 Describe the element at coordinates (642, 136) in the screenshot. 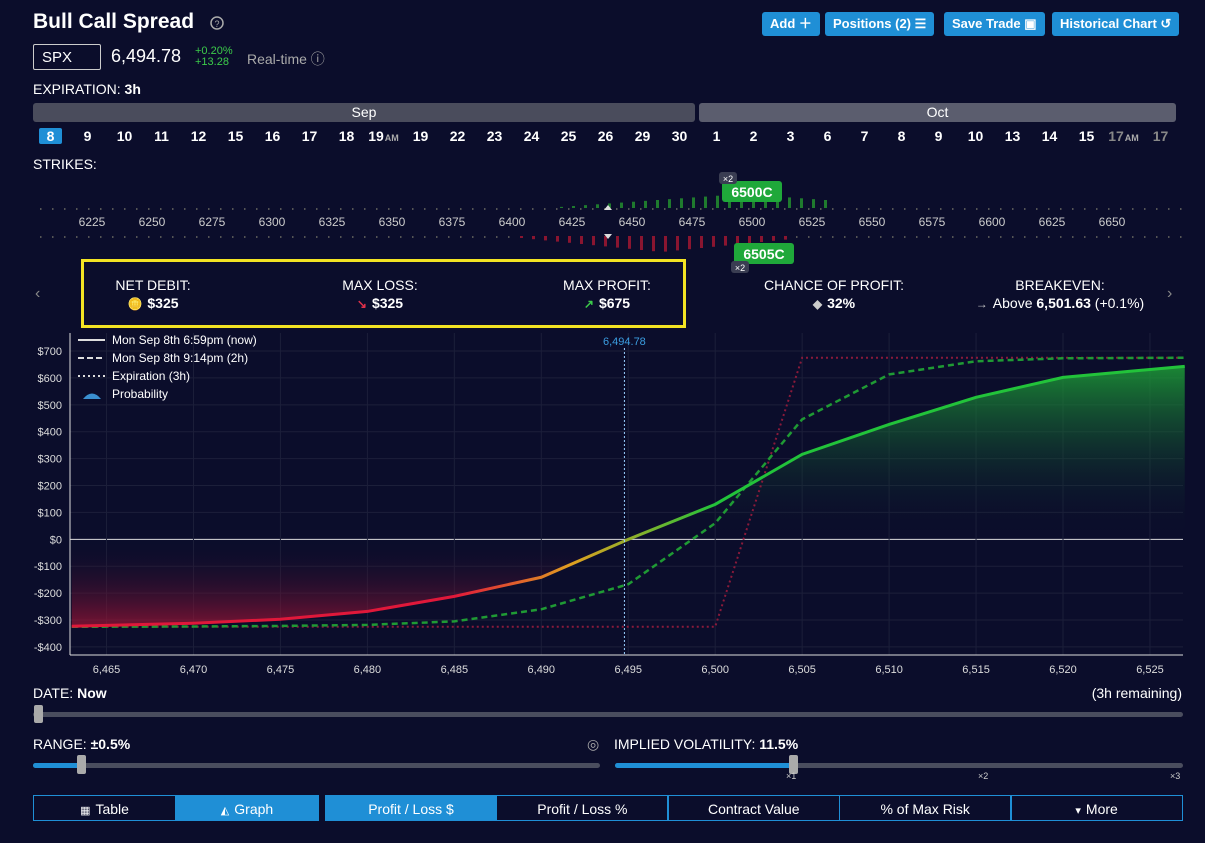

I see `date-option: 29` at that location.